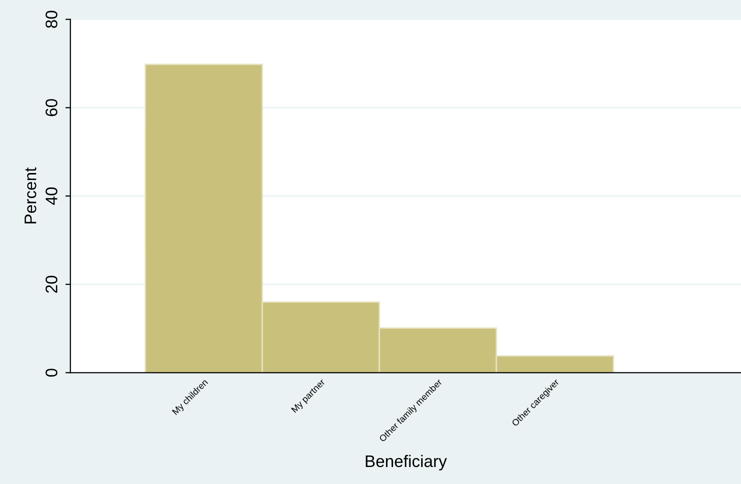 Image resolution: width=741 pixels, height=484 pixels. Describe the element at coordinates (52, 19) in the screenshot. I see `y-tick-label: 80` at that location.